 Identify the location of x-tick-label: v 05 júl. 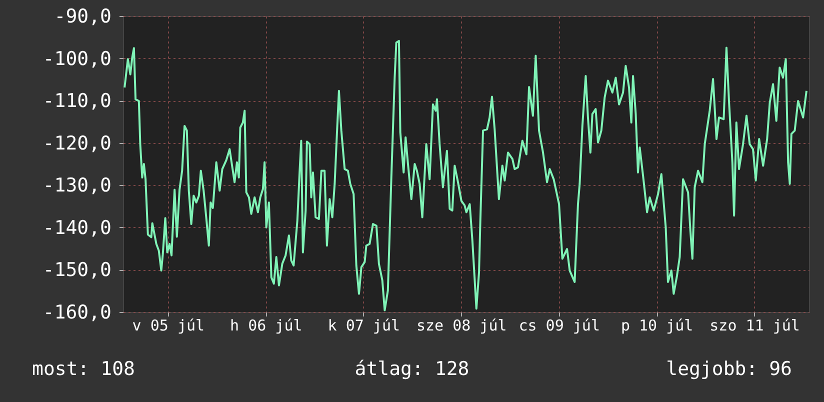
(168, 325).